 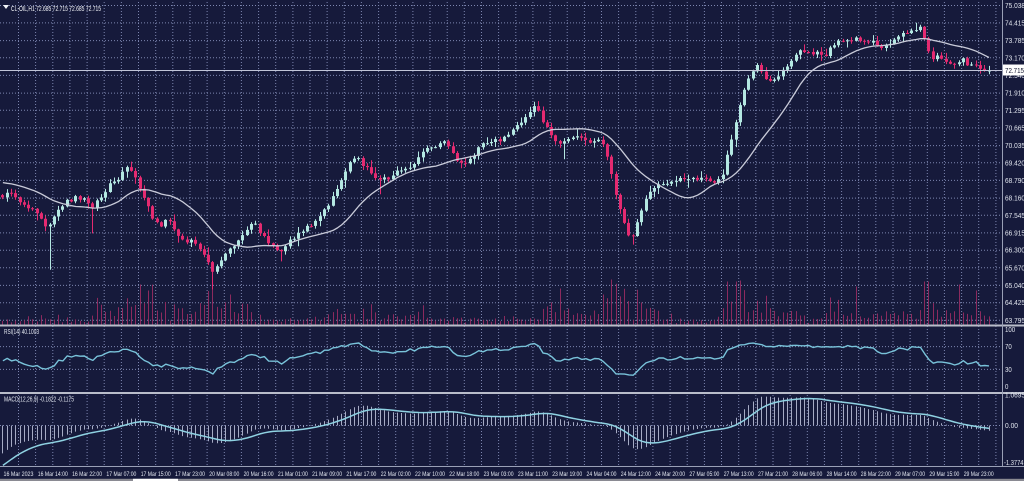 I want to click on svg-text: 70.035, so click(x=1014, y=146).